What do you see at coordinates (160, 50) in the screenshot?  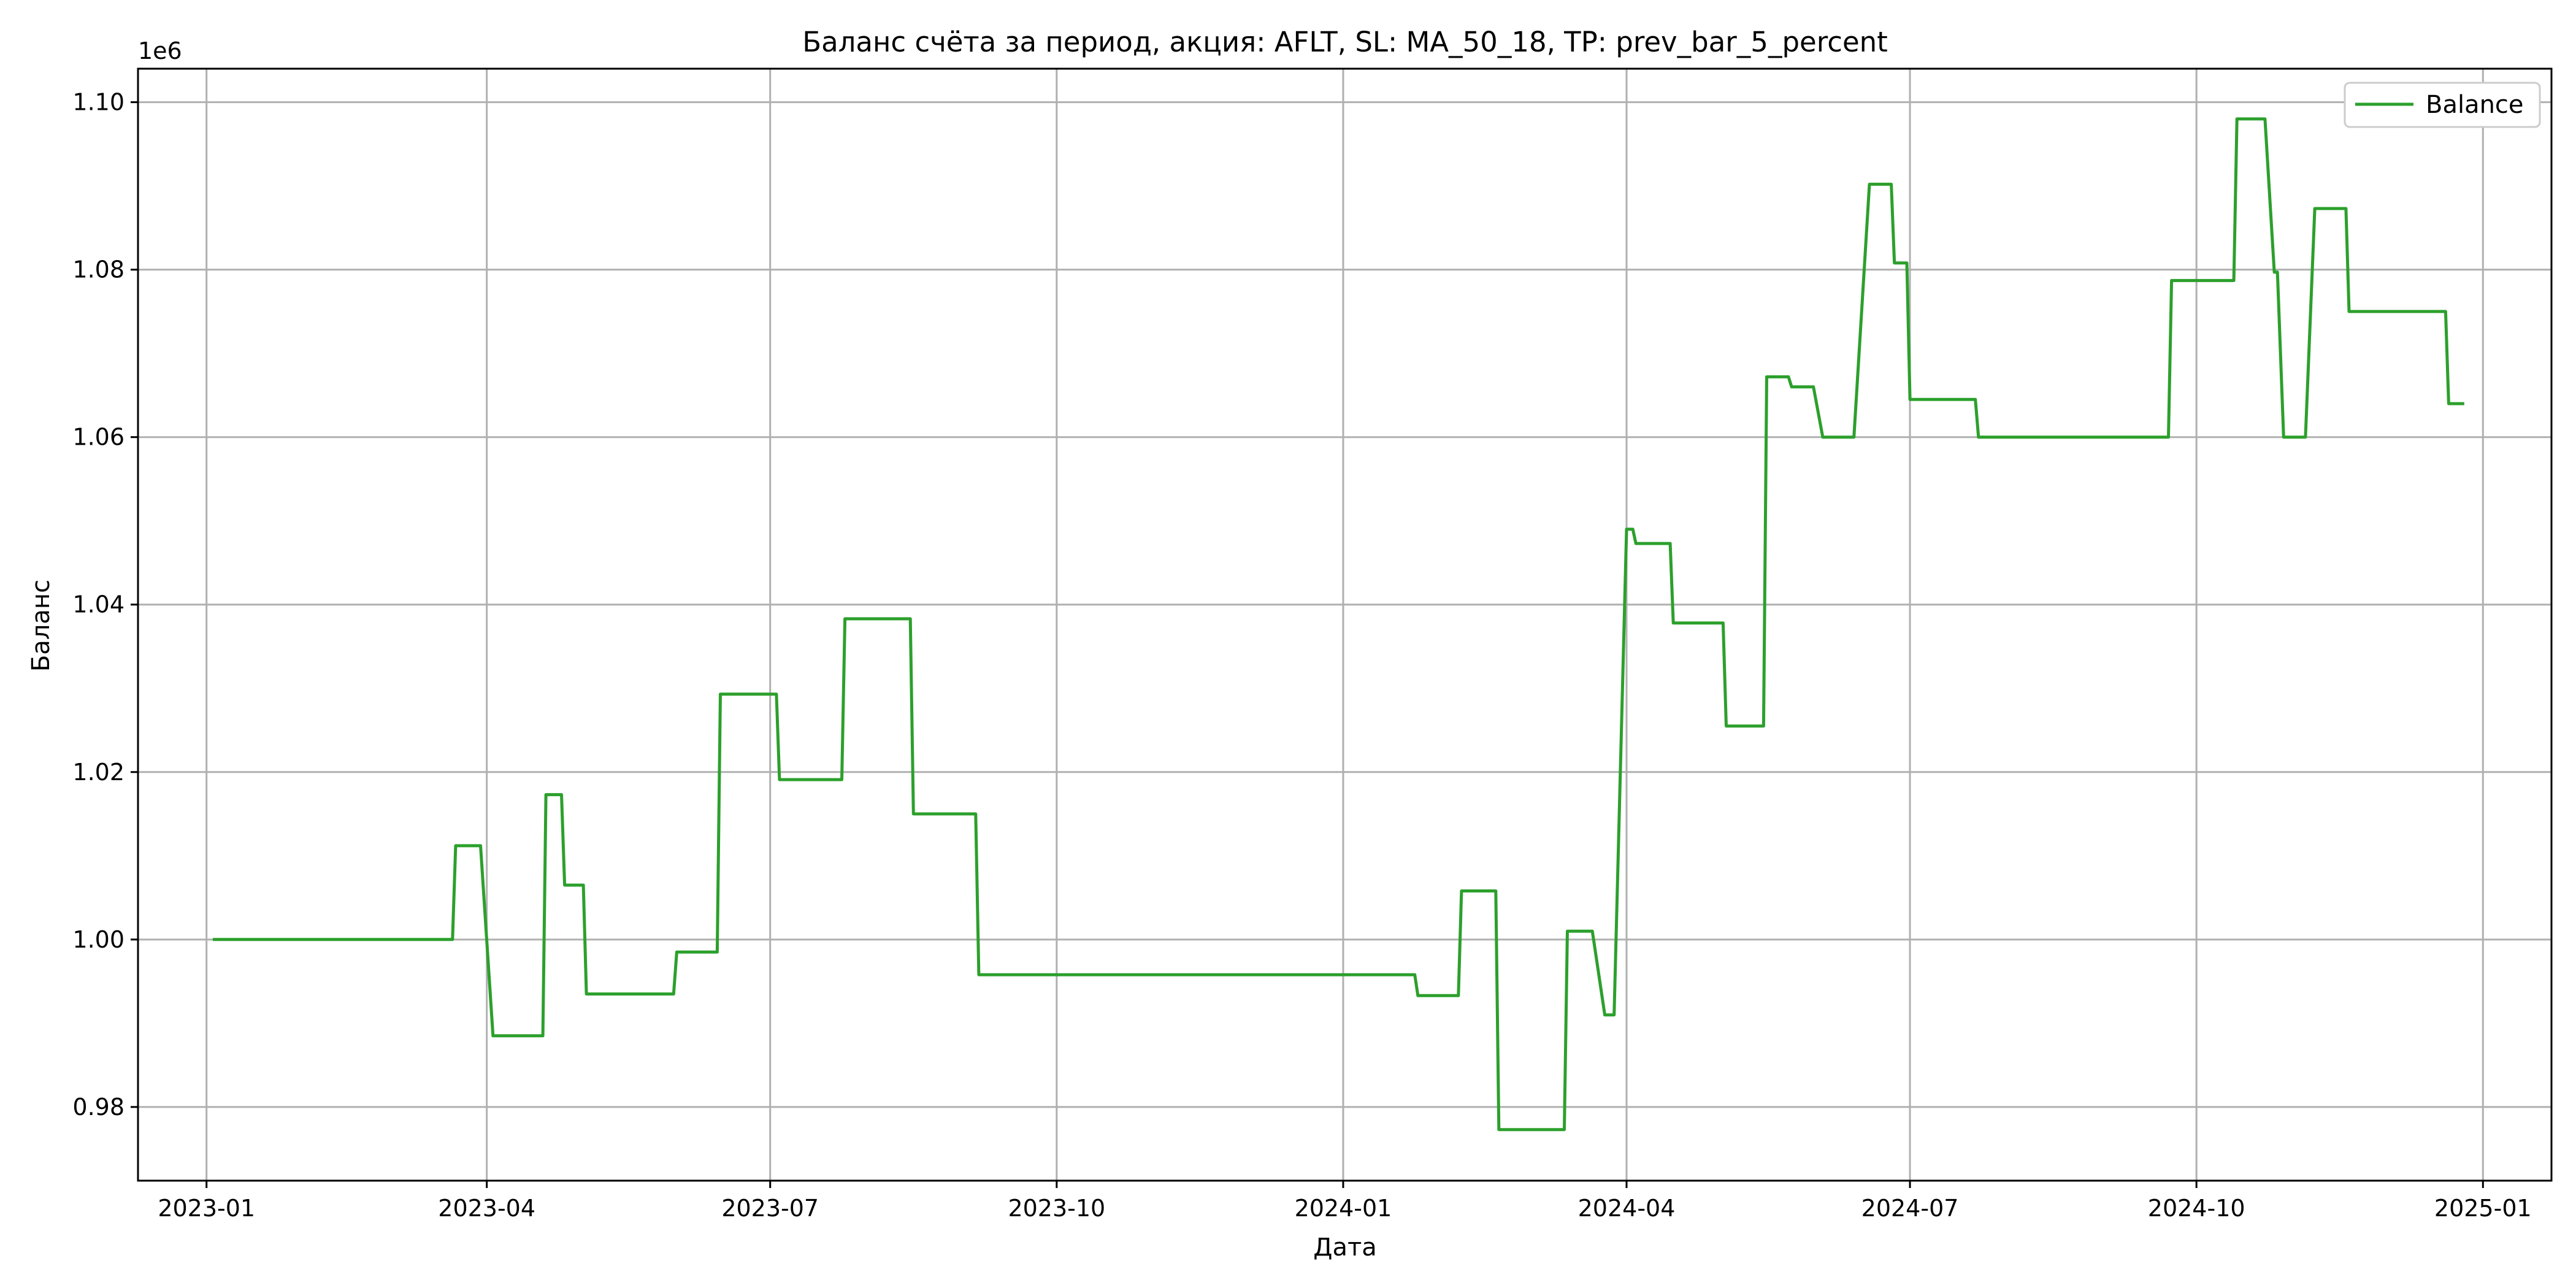 I see `y-offset-label: 1e6` at bounding box center [160, 50].